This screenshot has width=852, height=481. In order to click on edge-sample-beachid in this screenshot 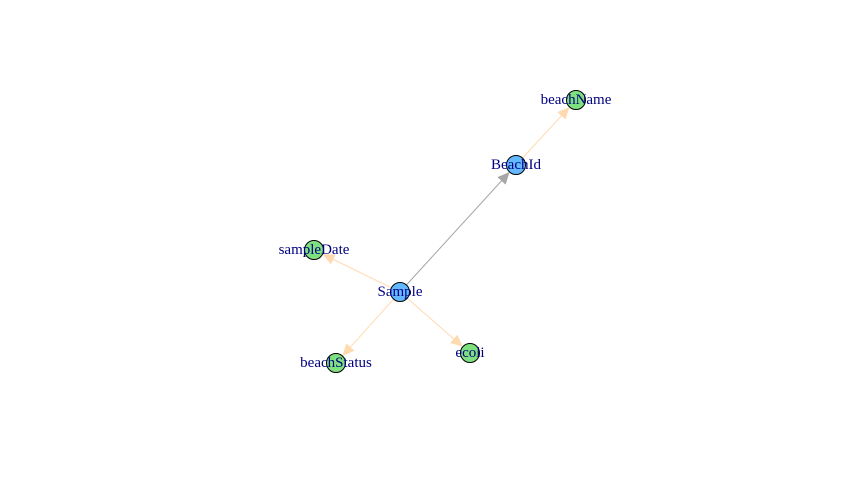, I will do `click(458, 229)`.